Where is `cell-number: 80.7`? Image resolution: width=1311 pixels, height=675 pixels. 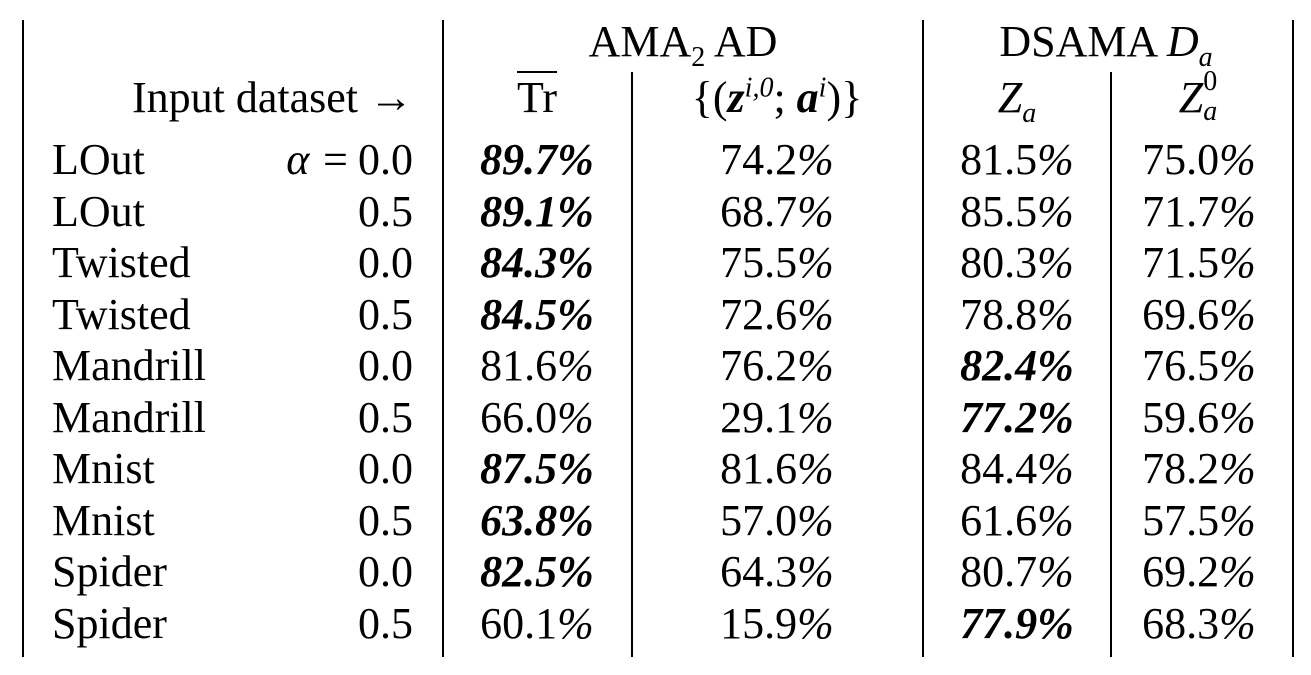
cell-number: 80.7 is located at coordinates (999, 571).